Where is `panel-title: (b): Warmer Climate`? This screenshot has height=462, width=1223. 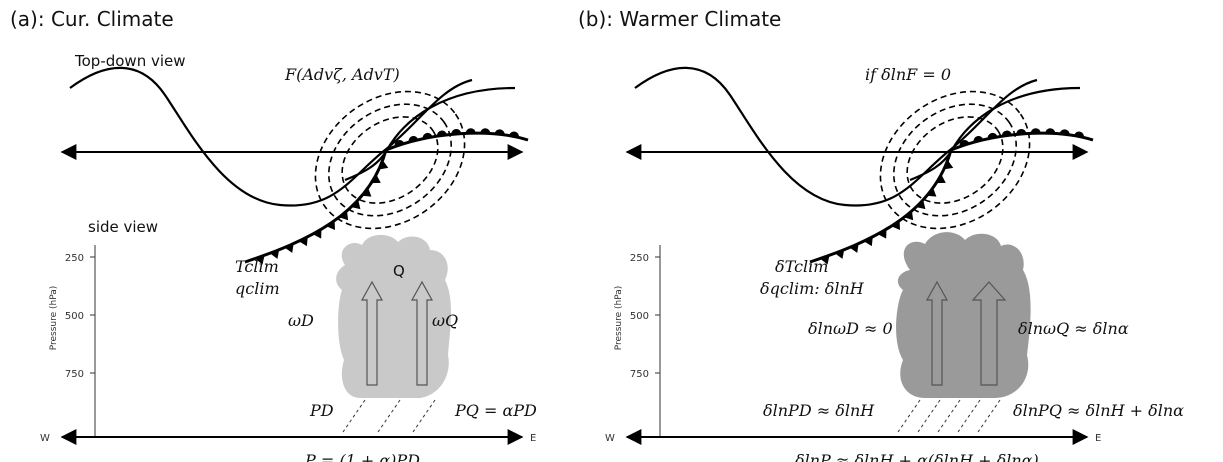 panel-title: (b): Warmer Climate is located at coordinates (679, 19).